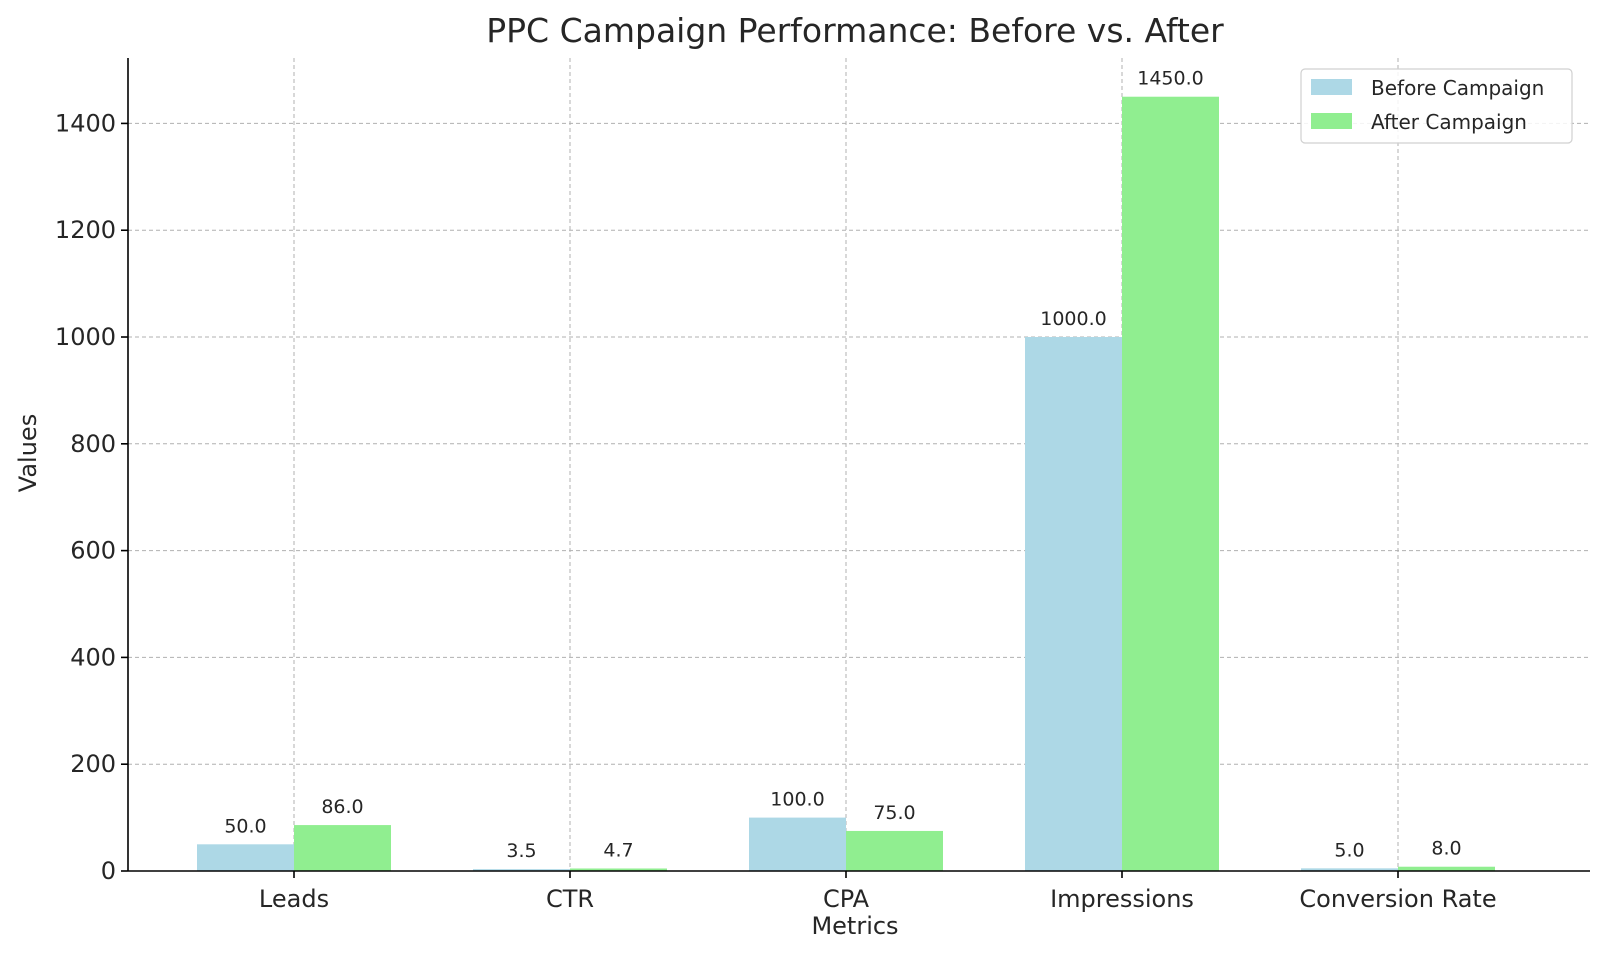 The image size is (1600, 954). Describe the element at coordinates (1331, 121) in the screenshot. I see `legend-swatch-after-campaign` at that location.